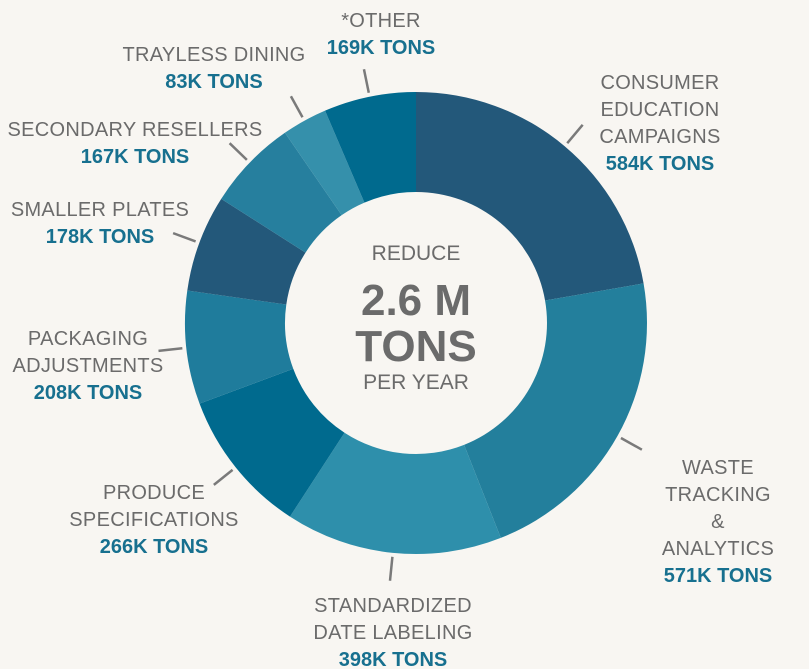 The width and height of the screenshot is (809, 669). What do you see at coordinates (393, 659) in the screenshot?
I see `value-label: 398K TONS` at bounding box center [393, 659].